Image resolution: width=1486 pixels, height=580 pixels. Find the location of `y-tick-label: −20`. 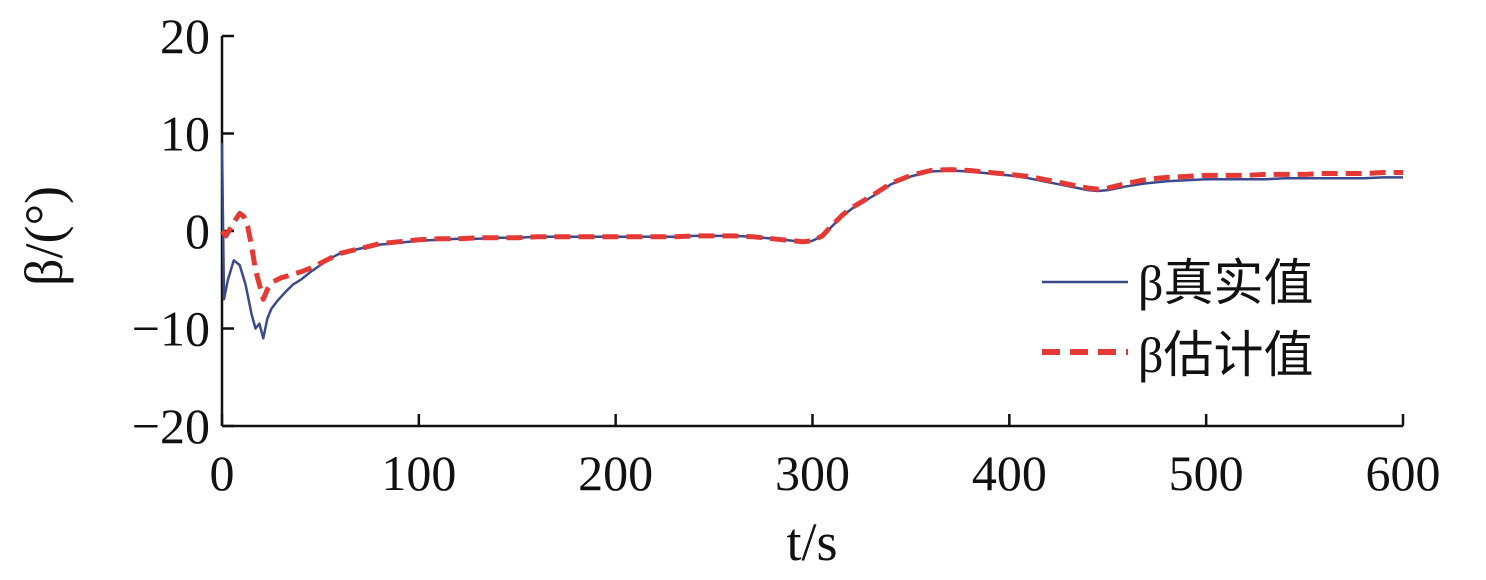

y-tick-label: −20 is located at coordinates (171, 426).